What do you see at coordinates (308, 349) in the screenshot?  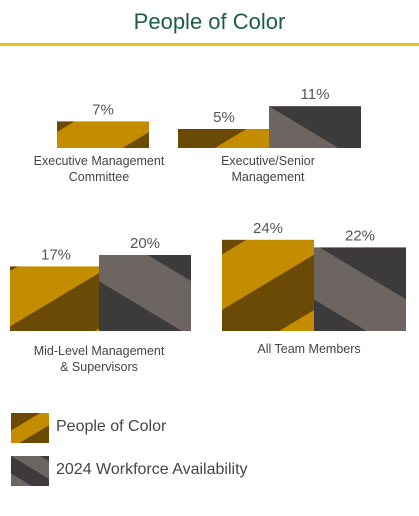 I see `category-label: All Team Members` at bounding box center [308, 349].